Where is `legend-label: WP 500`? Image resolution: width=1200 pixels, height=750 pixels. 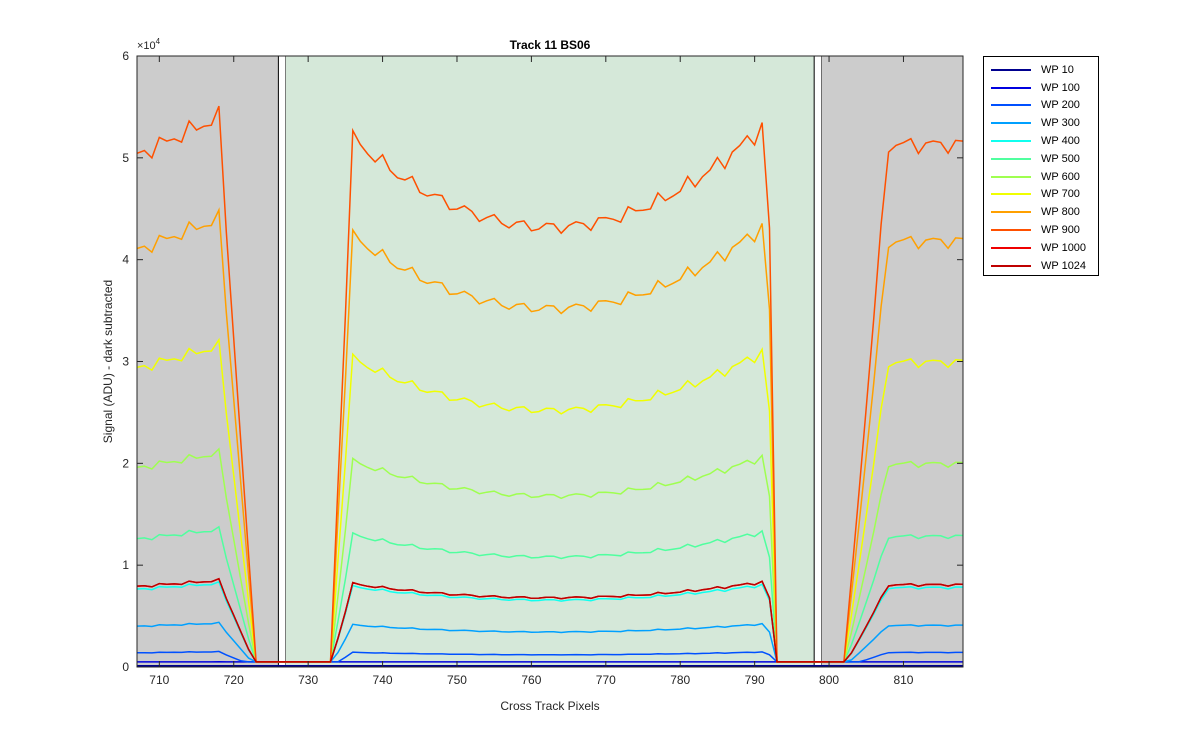
legend-label: WP 500 is located at coordinates (1060, 158).